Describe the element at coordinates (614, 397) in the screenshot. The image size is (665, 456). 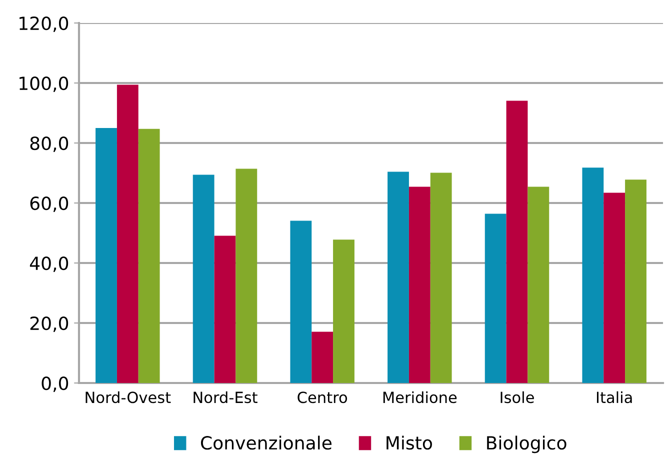
I see `x-tick-label: Italia` at that location.